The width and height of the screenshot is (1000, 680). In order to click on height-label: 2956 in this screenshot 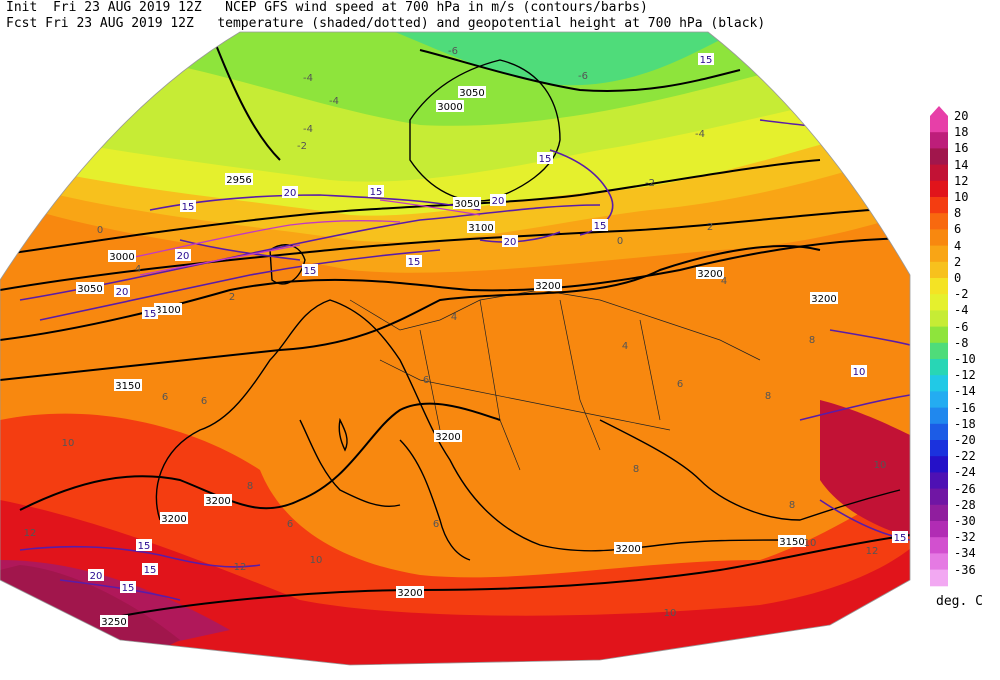, I will do `click(239, 179)`.